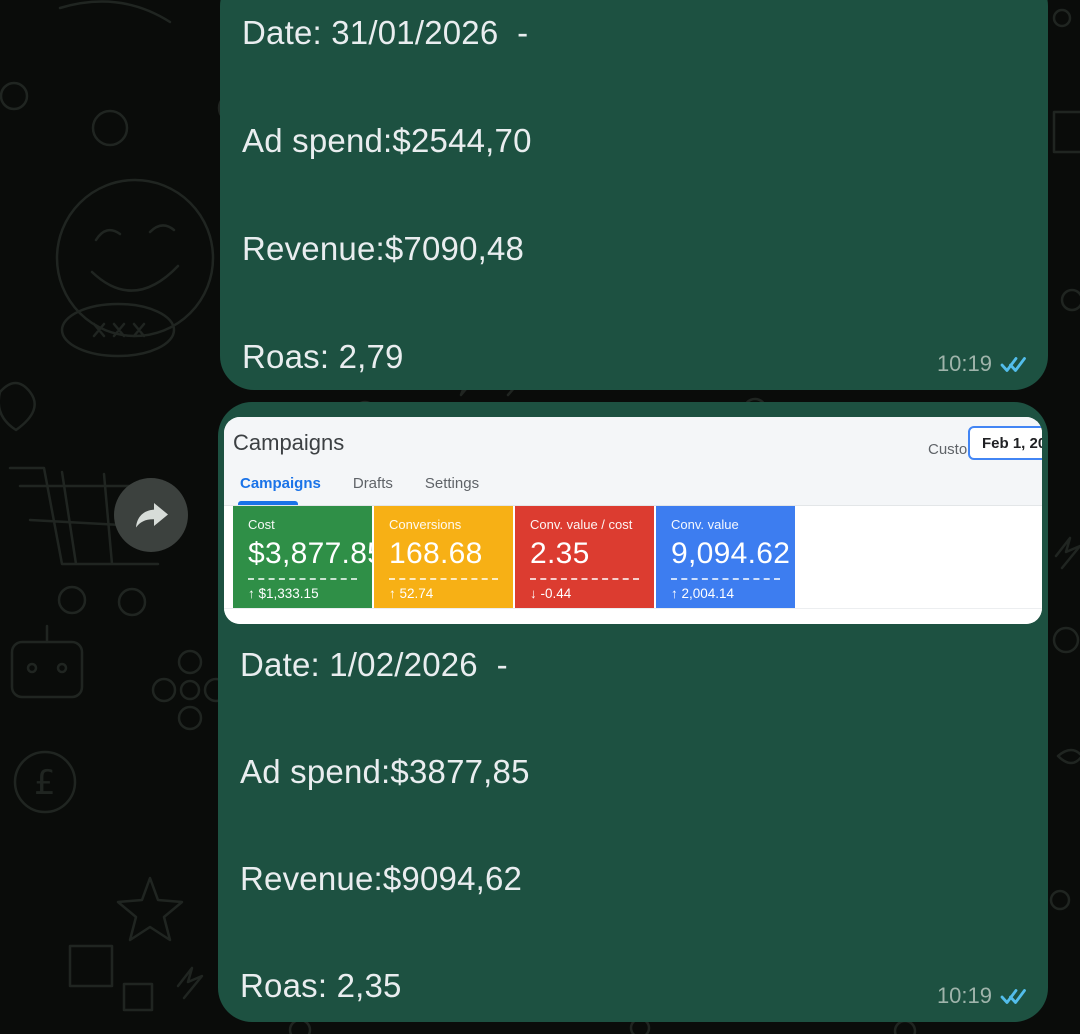  I want to click on message-line: Revenue:$7090,48, so click(383, 248).